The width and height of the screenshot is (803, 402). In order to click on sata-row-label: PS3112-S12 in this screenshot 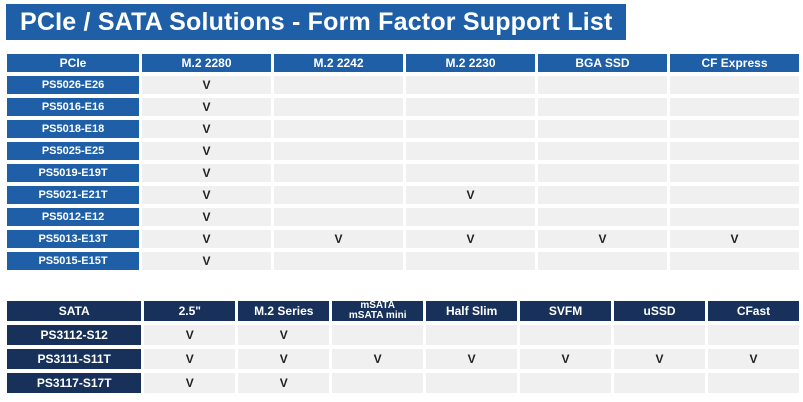, I will do `click(74, 335)`.